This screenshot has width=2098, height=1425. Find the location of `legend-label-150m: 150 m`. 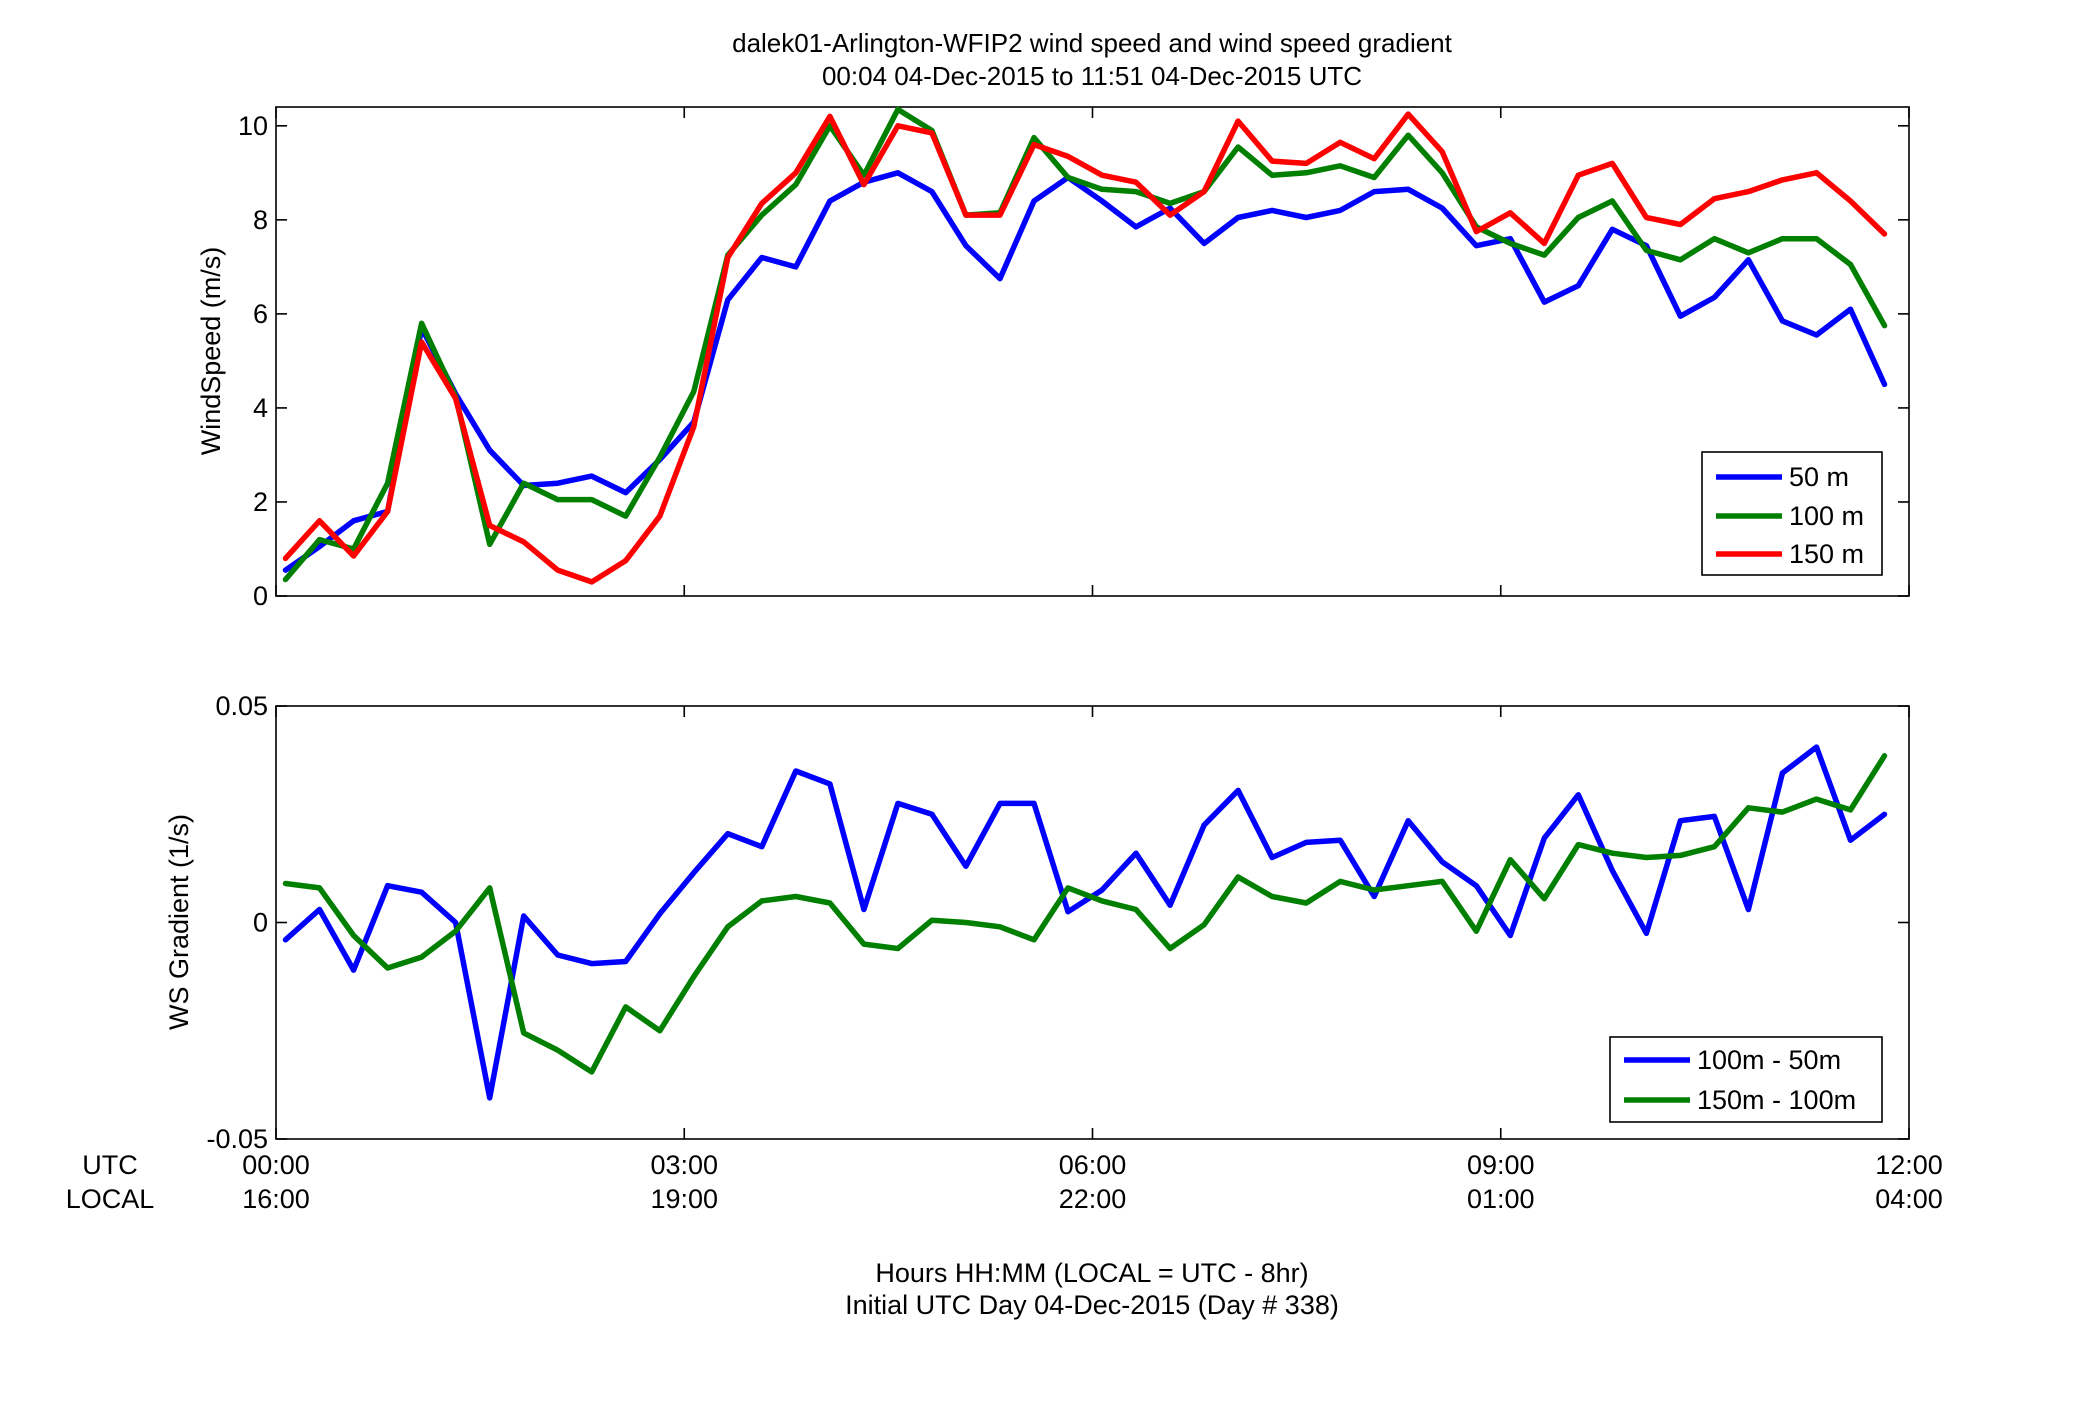

legend-label-150m: 150 m is located at coordinates (1826, 554).